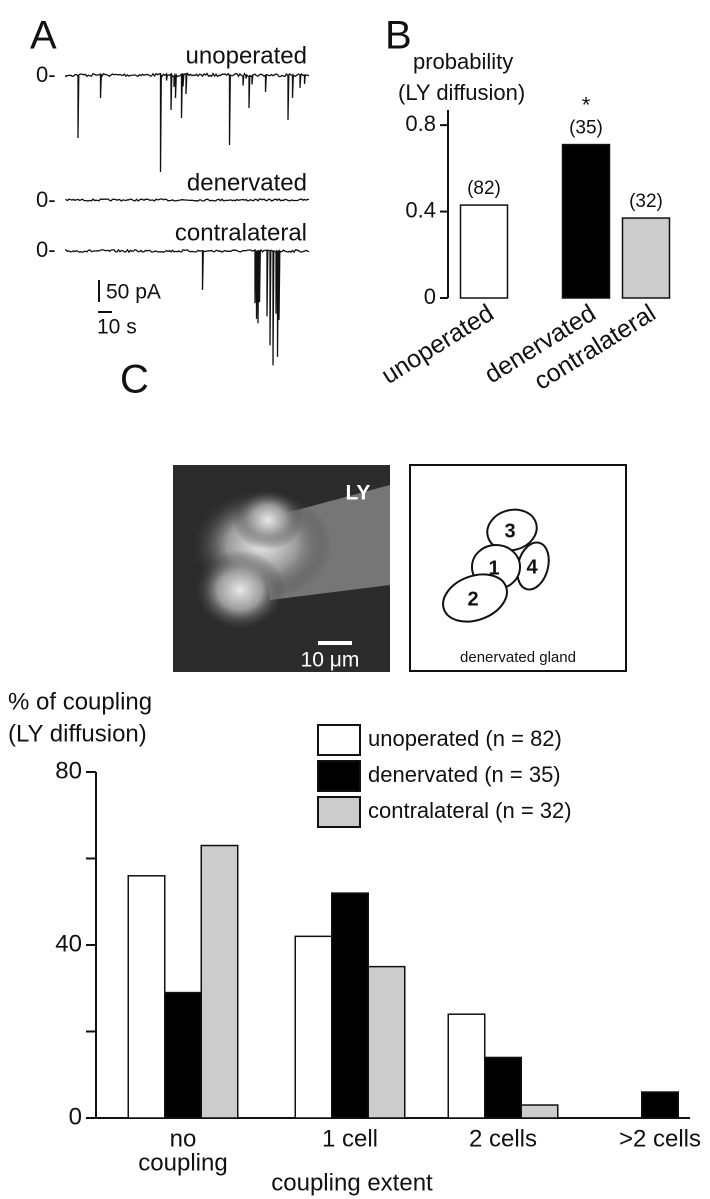  Describe the element at coordinates (330, 660) in the screenshot. I see `image-scale-label: 10 μm` at that location.